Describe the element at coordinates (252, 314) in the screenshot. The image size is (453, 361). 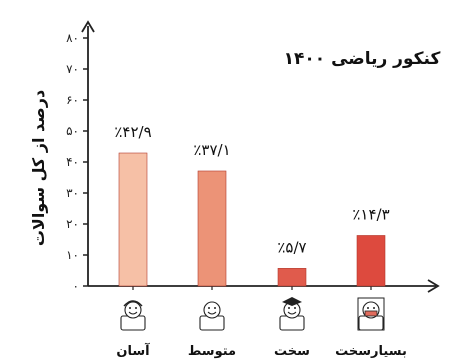
I see `category-icons-group` at that location.